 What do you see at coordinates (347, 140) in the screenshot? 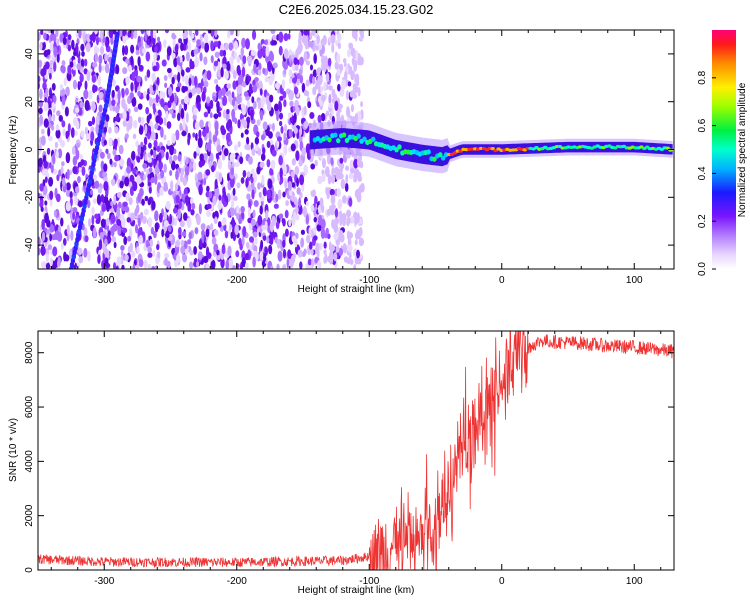
I see `signal-core-dot` at bounding box center [347, 140].